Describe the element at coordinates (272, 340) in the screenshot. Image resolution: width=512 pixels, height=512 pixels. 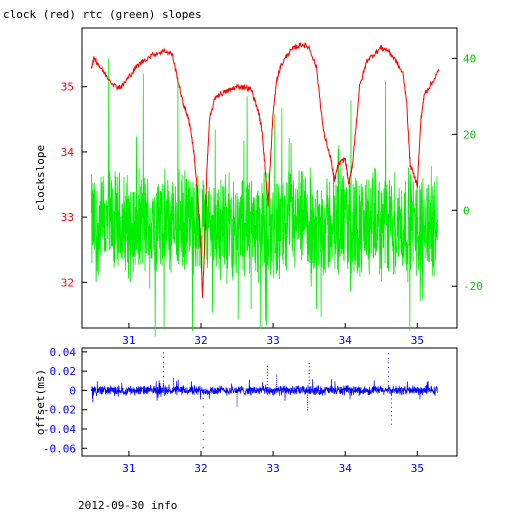
I see `top-x-tick-label: 33` at that location.